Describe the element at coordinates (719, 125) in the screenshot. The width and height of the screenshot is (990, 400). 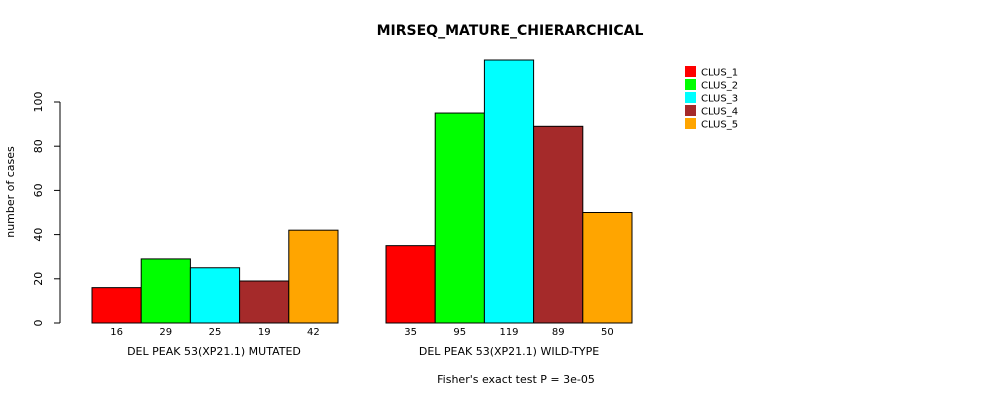
I see `legend-label: CLUS_5` at that location.